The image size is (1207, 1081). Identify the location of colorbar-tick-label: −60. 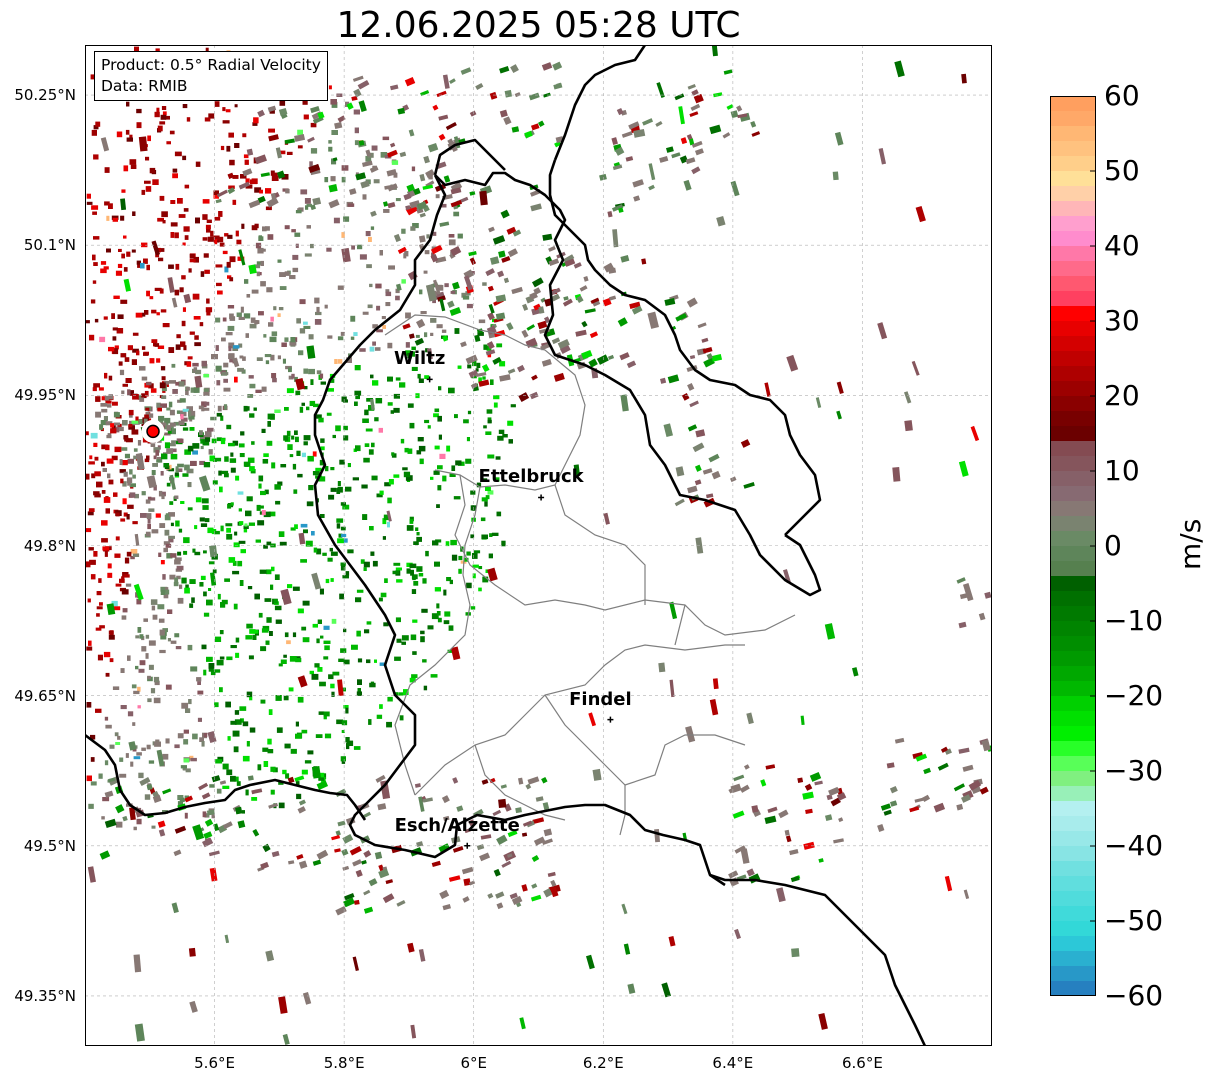
(1134, 995).